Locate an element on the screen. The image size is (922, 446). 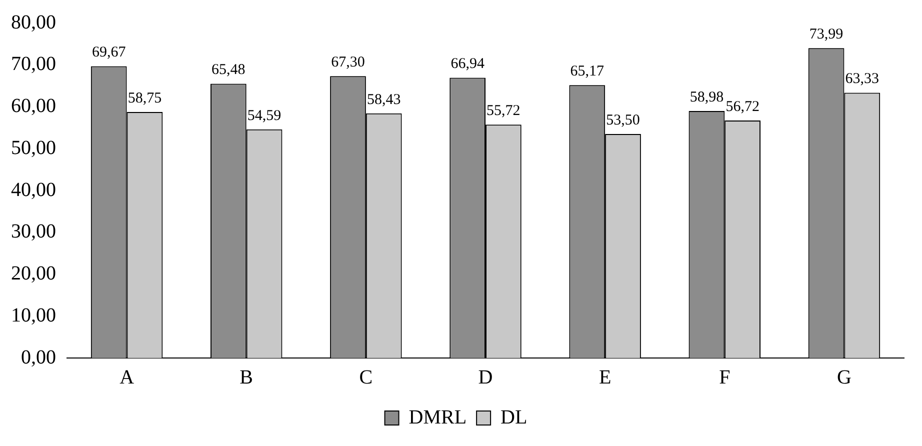
y-tick-label: 20,00 is located at coordinates (33, 273).